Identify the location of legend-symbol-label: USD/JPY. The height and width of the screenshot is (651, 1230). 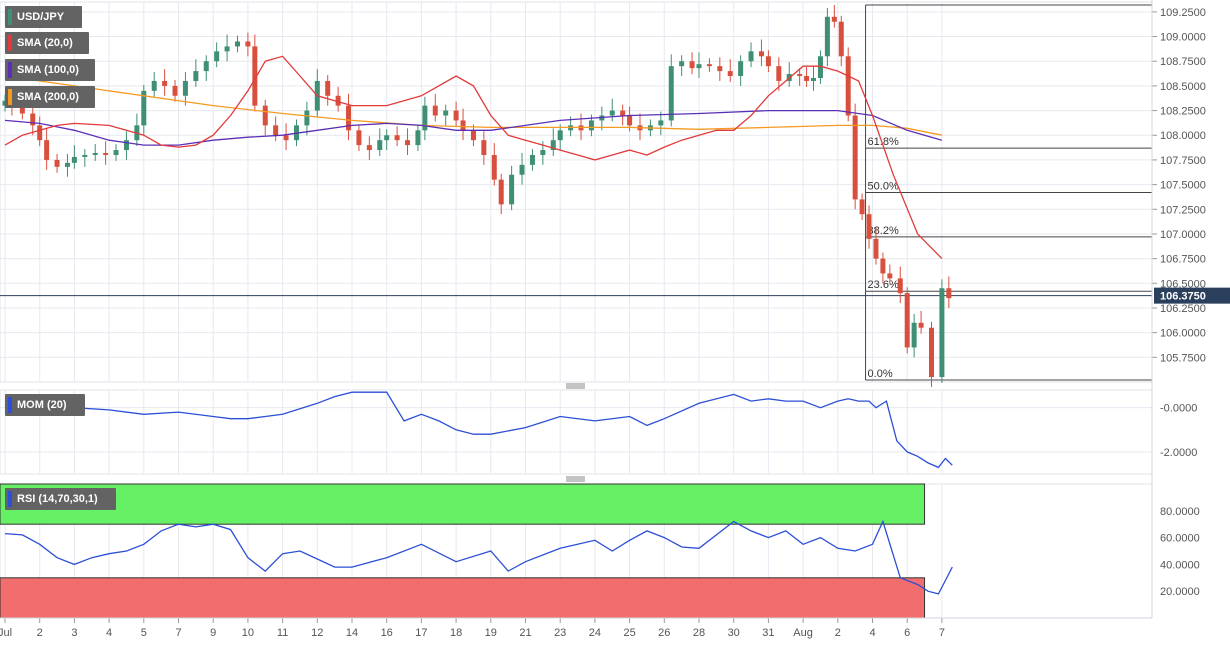
(41, 17).